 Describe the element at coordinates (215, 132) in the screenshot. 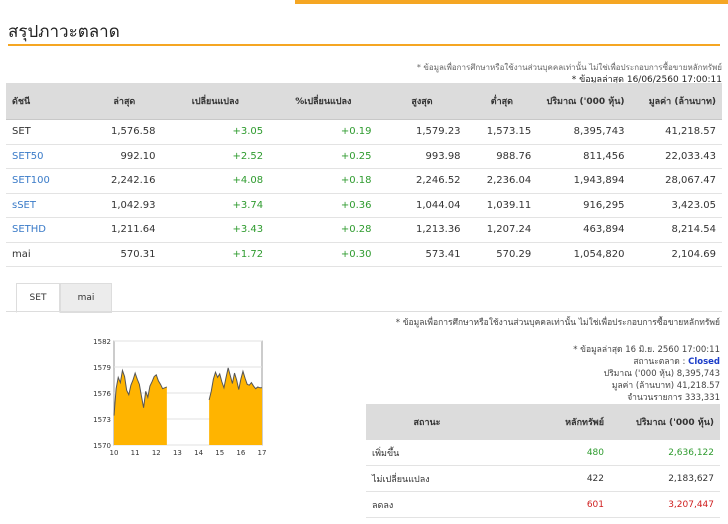

I see `cell-change: +3.05` at that location.